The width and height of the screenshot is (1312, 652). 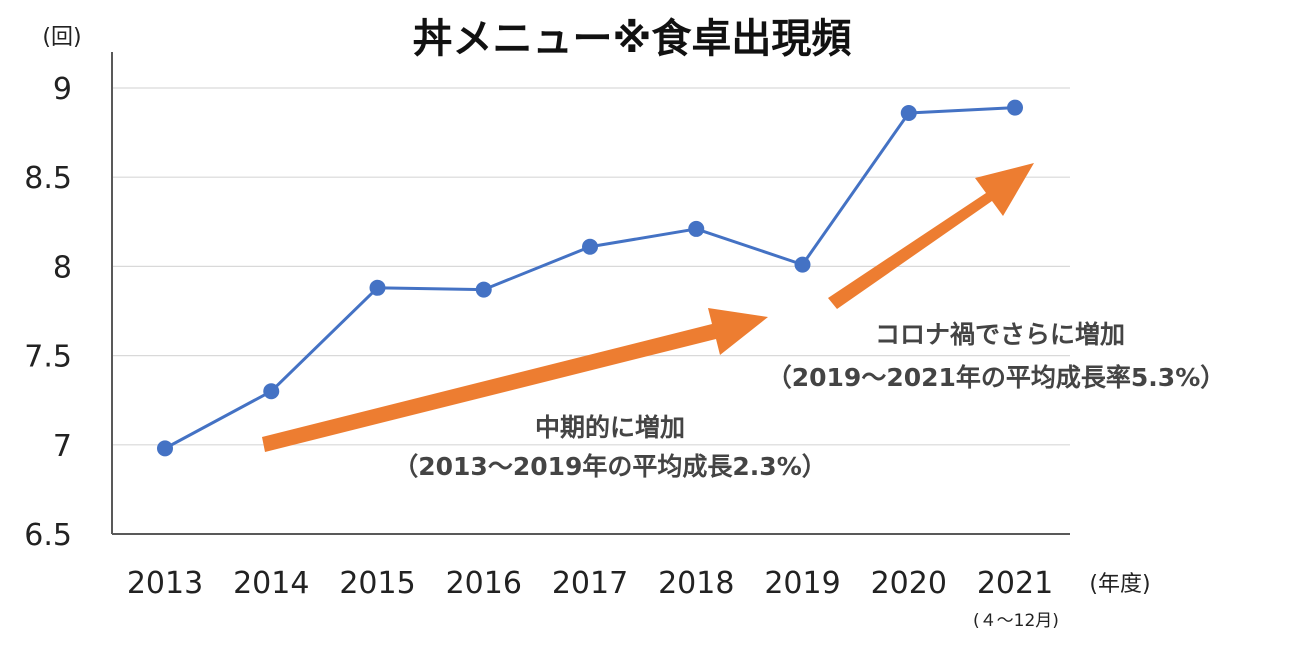 I want to click on y-tick-label: 7, so click(x=62, y=446).